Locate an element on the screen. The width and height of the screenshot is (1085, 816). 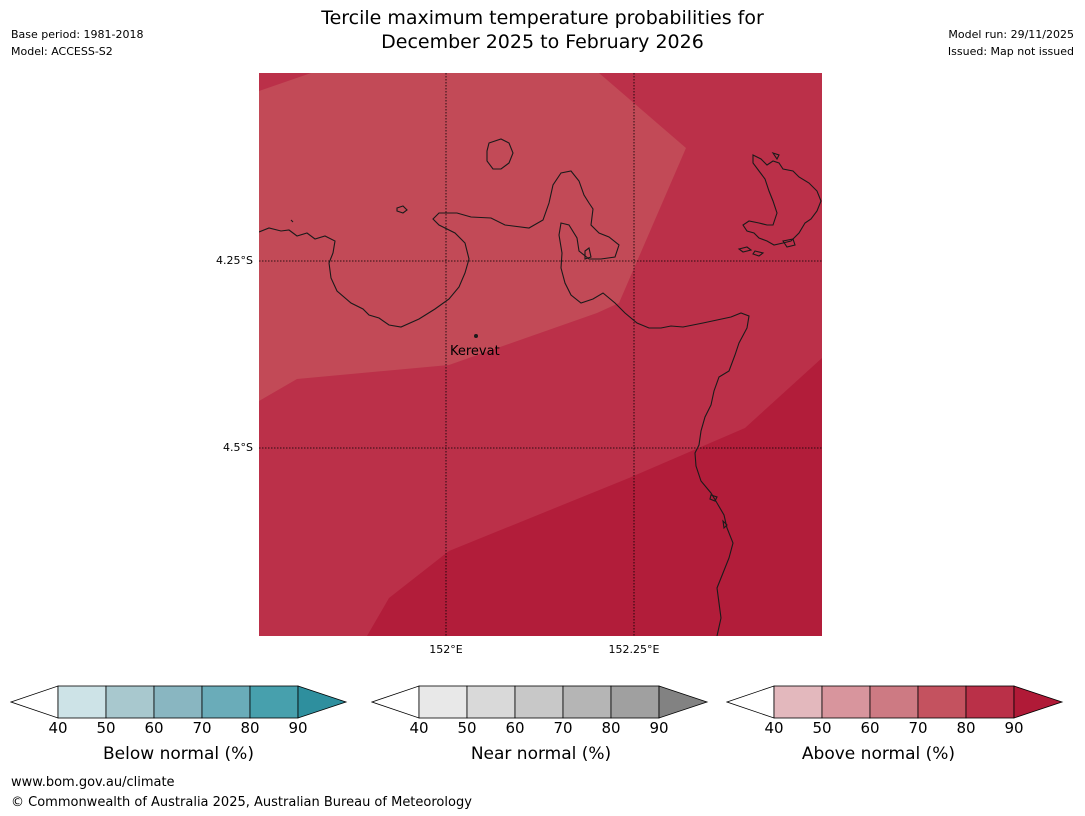
model-run: Model run: 29/11/2025 is located at coordinates (1011, 34).